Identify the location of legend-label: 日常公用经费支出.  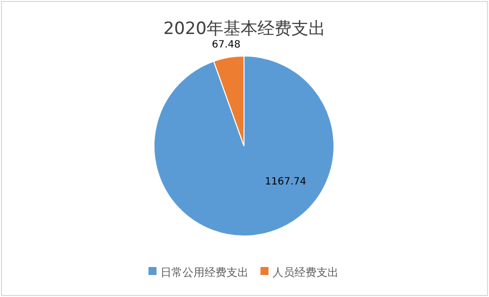
(204, 272).